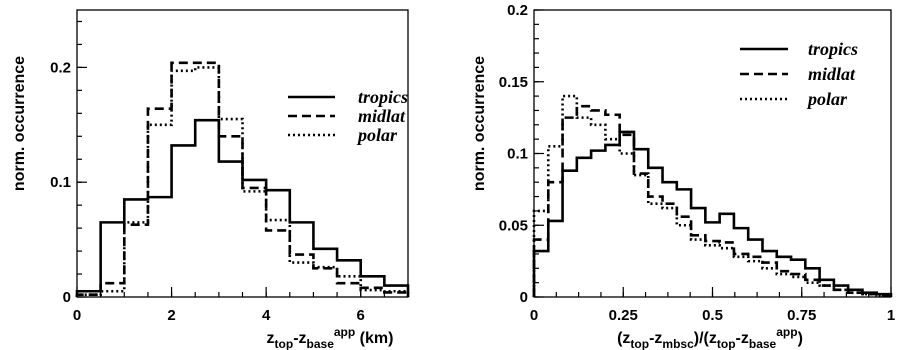 The image size is (917, 350). I want to click on x-tick-label: 4, so click(266, 315).